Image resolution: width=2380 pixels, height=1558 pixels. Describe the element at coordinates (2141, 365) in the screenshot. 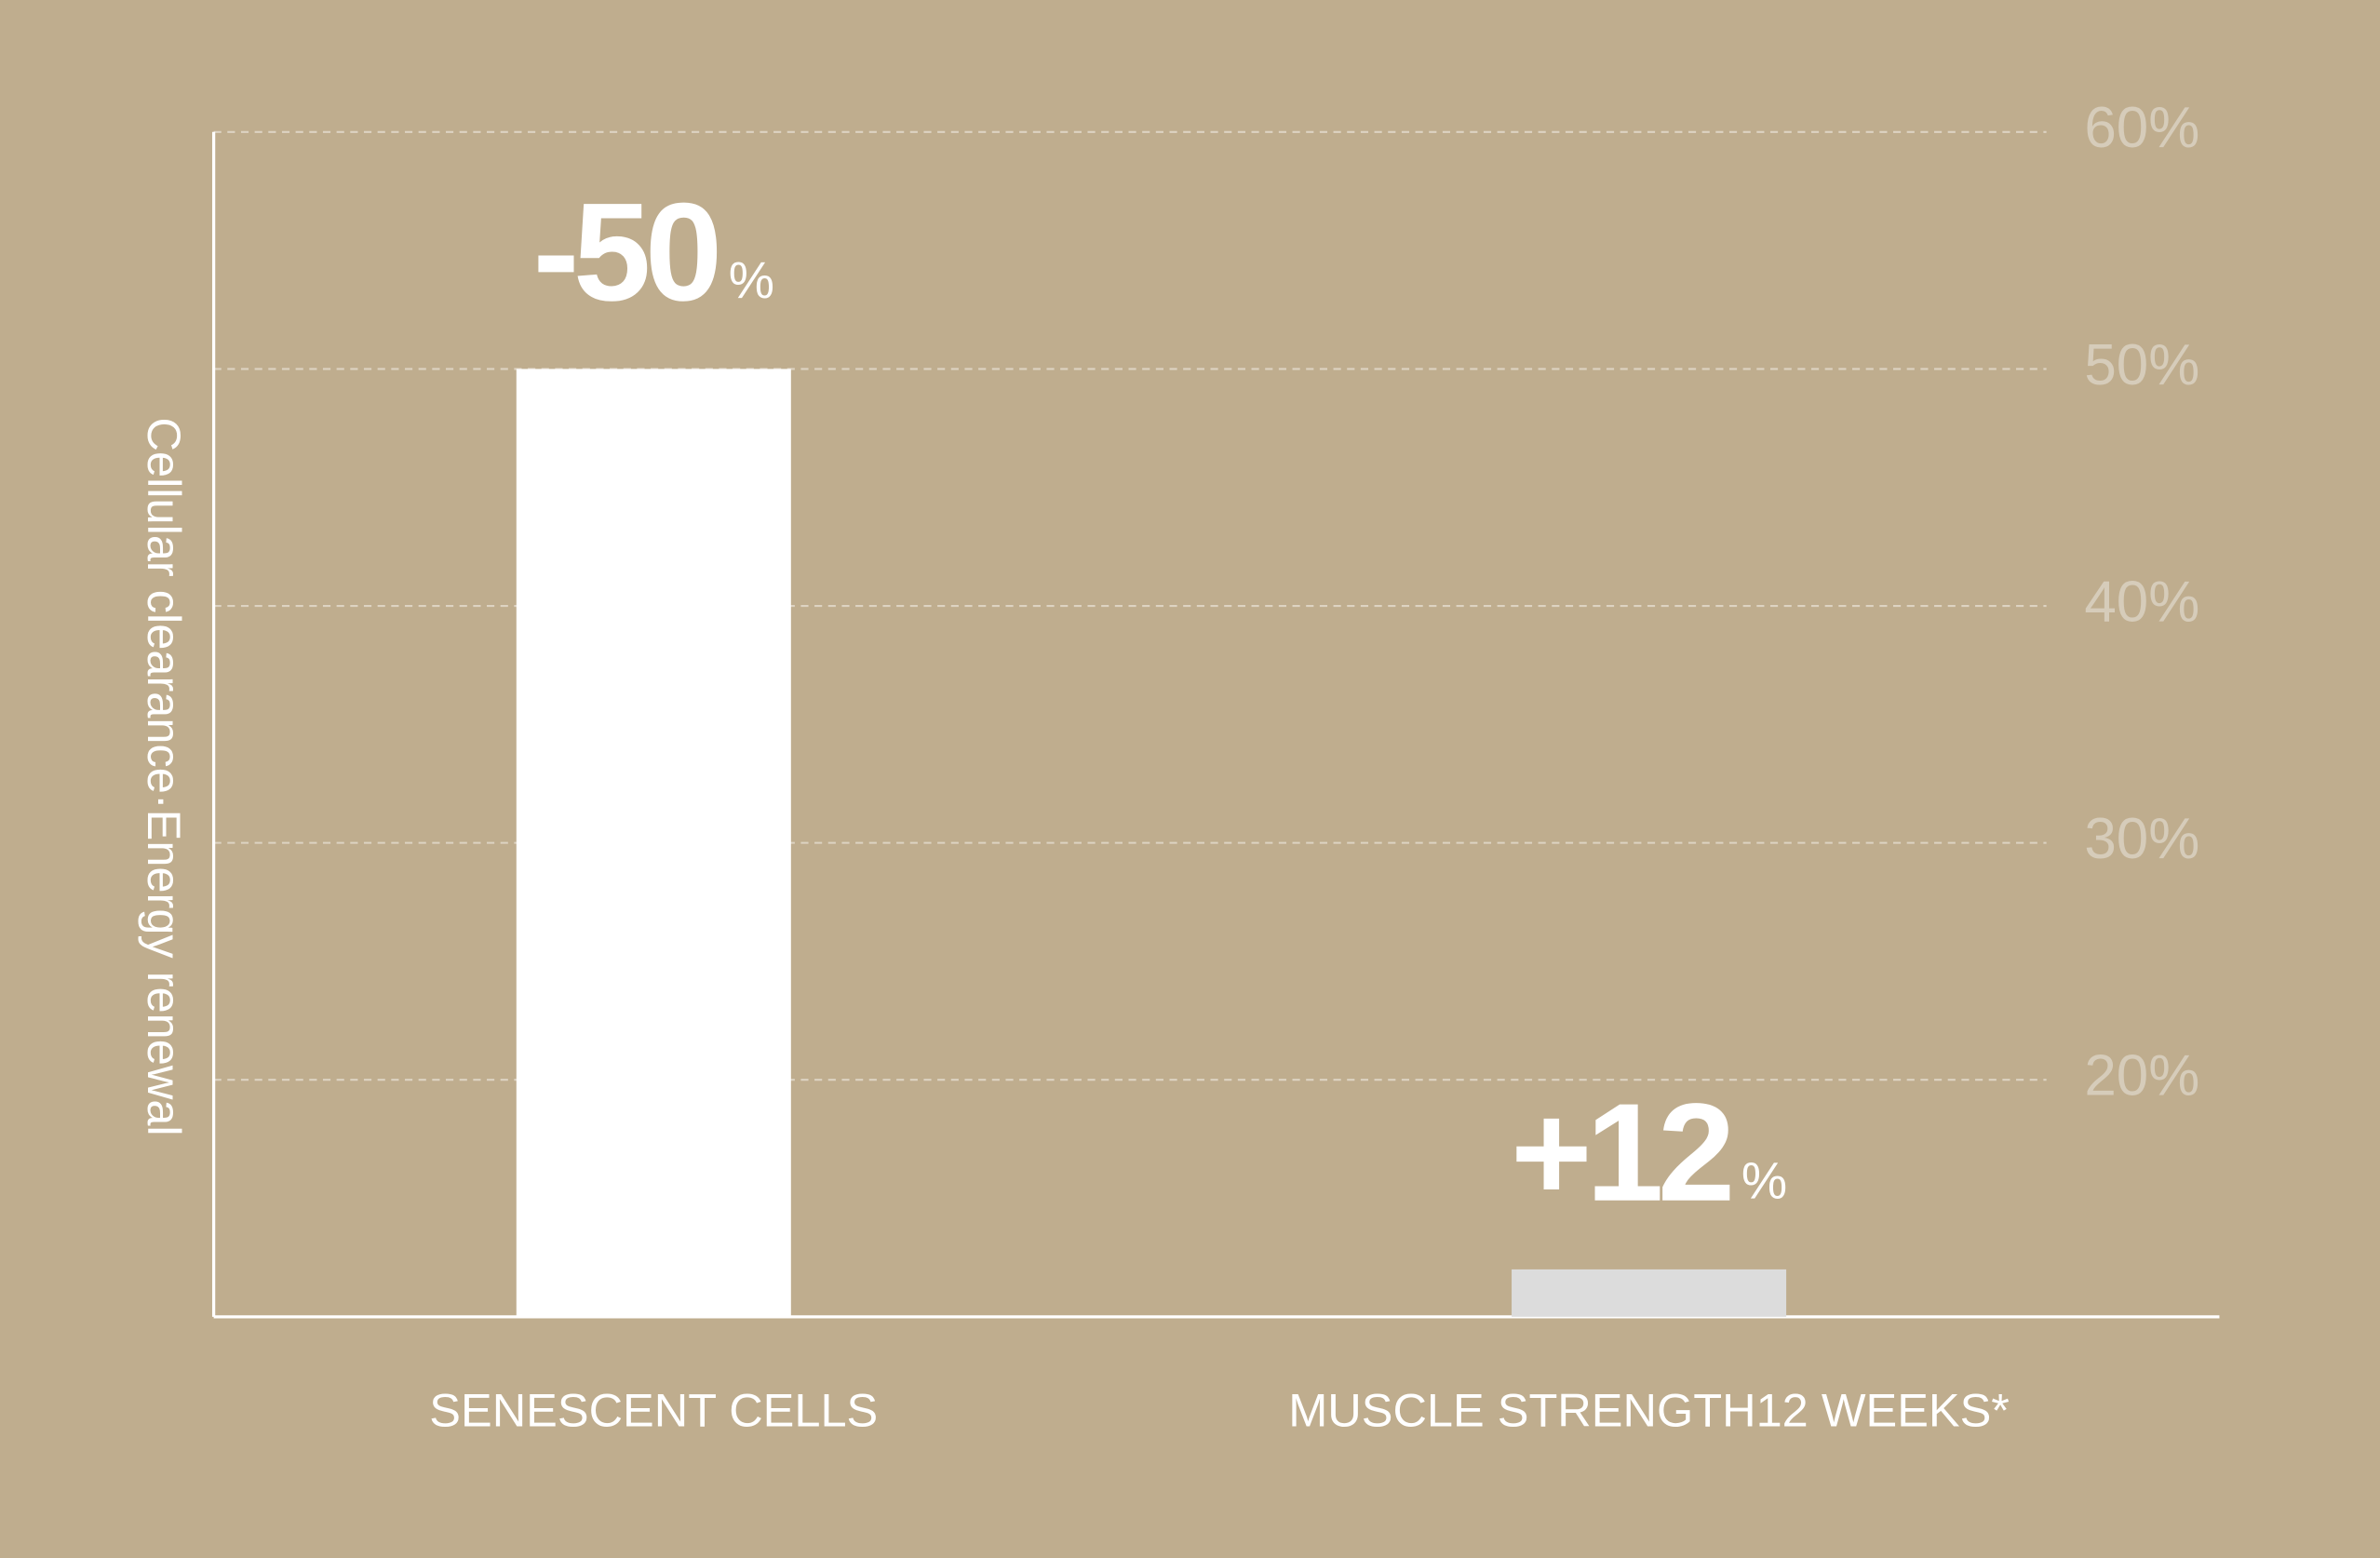

I see `y-tick-label: 50%` at that location.